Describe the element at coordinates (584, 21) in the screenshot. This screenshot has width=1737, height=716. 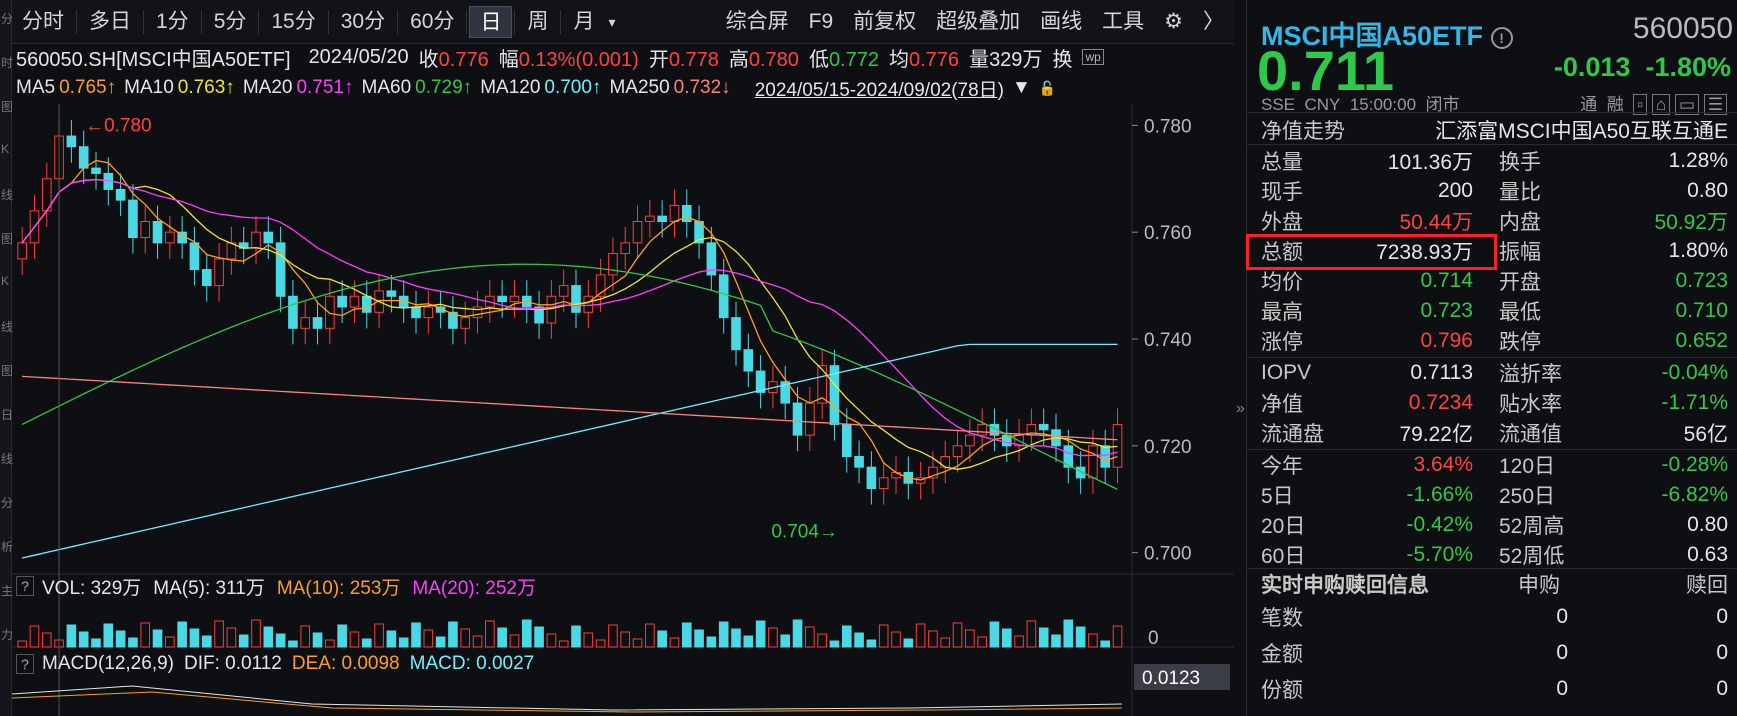
I see `tab-period-9: 月` at that location.